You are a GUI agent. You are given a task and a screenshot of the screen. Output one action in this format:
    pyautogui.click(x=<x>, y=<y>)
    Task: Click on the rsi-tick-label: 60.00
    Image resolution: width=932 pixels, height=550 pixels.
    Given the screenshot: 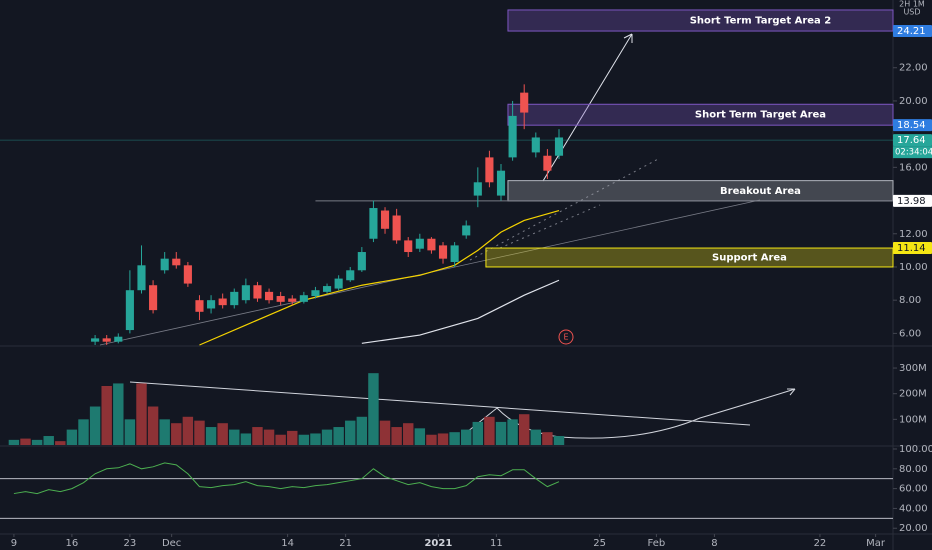 What is the action you would take?
    pyautogui.click(x=913, y=489)
    